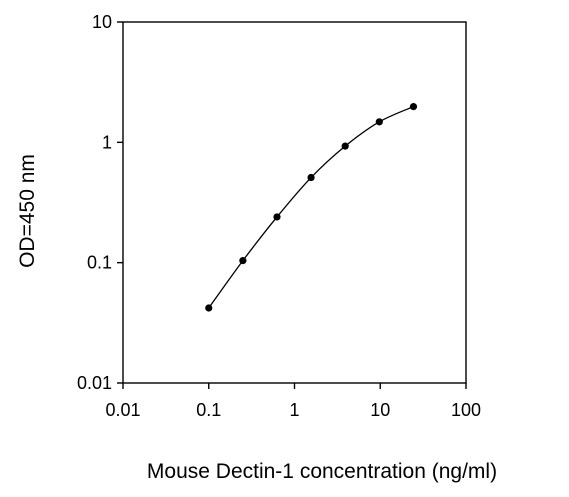 The height and width of the screenshot is (497, 569). I want to click on y-tick-label: 1, so click(107, 142).